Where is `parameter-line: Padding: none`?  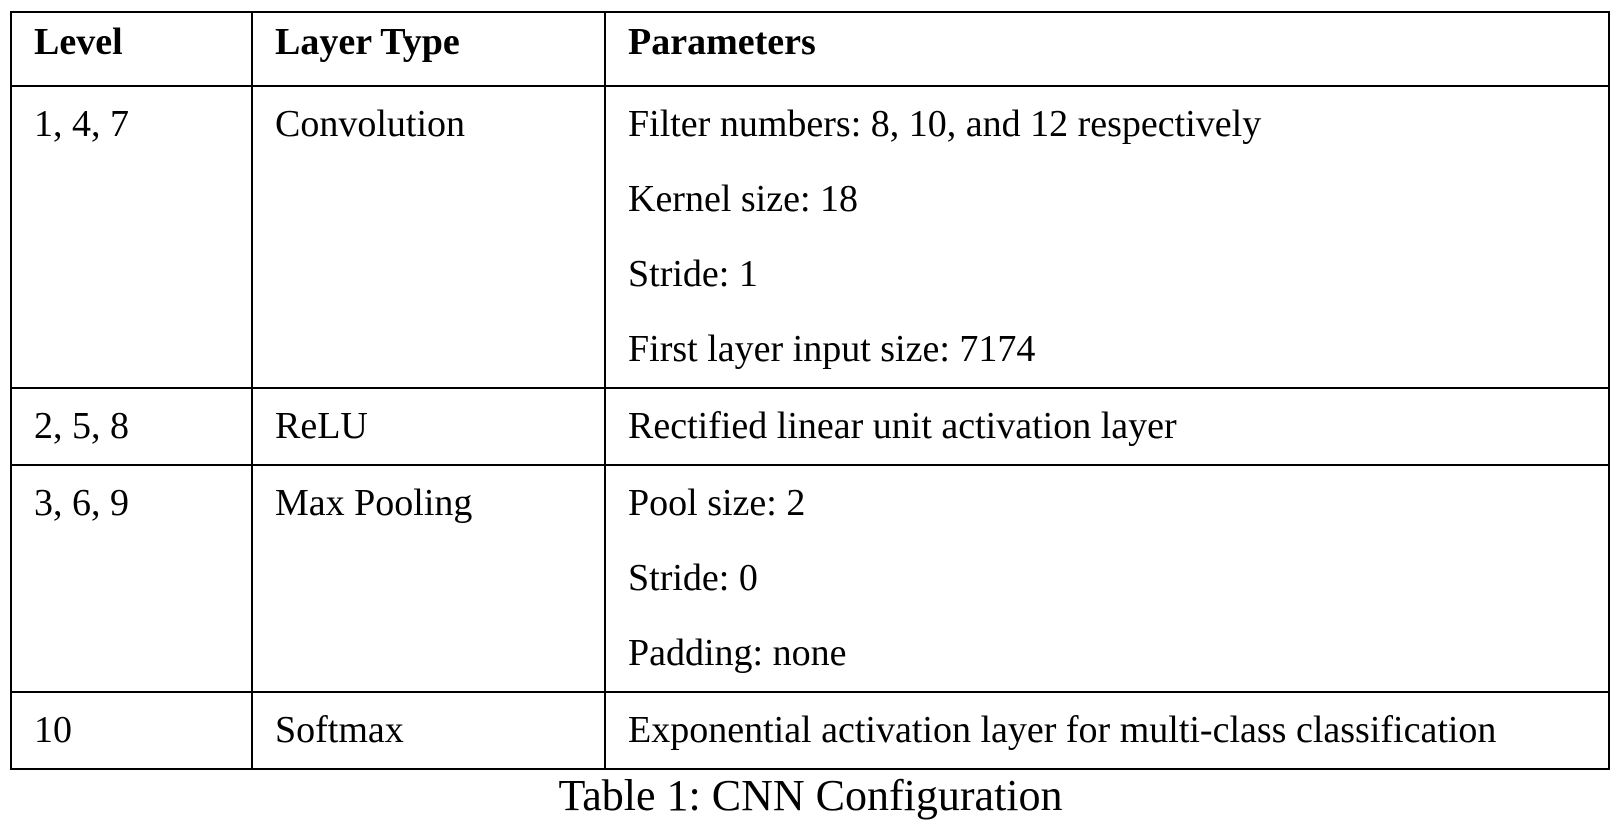
parameter-line: Padding: none is located at coordinates (737, 653).